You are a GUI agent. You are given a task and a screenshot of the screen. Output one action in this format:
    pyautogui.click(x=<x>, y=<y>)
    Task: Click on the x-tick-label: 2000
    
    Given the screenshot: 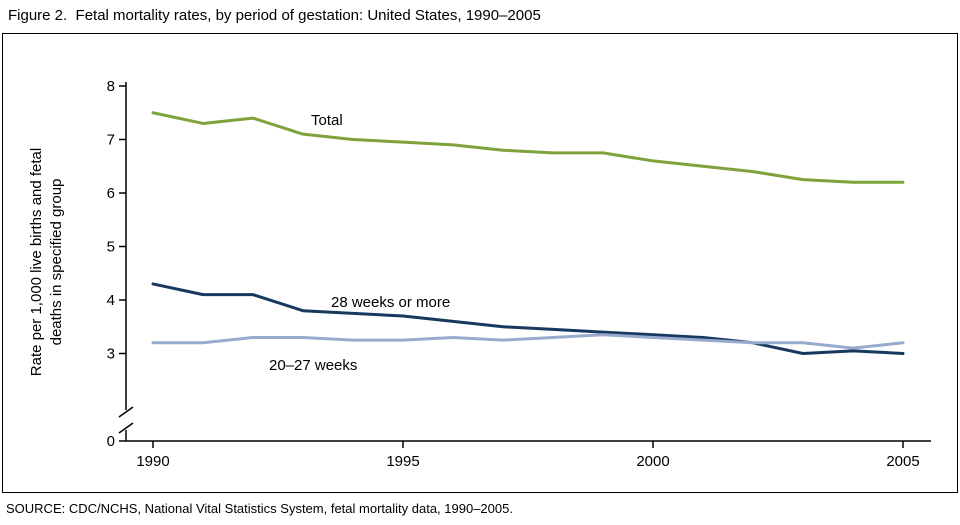 What is the action you would take?
    pyautogui.click(x=652, y=461)
    